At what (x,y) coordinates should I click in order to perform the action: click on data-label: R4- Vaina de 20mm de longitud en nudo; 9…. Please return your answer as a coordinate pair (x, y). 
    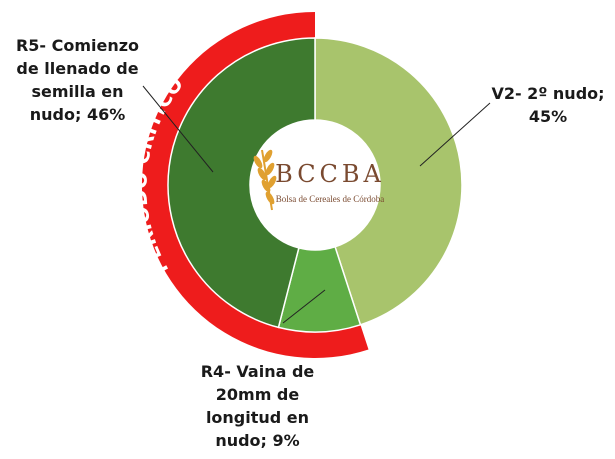
    Looking at the image, I should click on (257, 406).